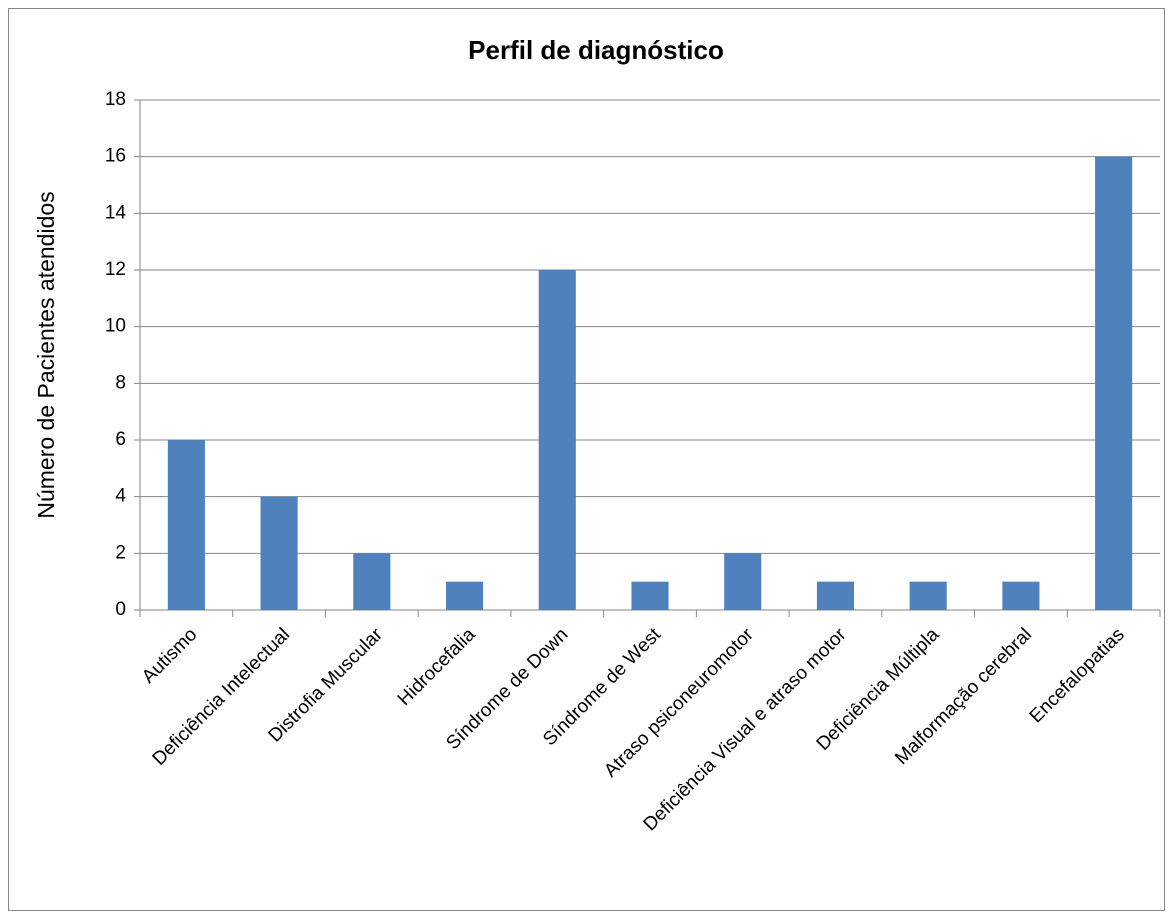 The height and width of the screenshot is (913, 1173). I want to click on y-tick-label: 2, so click(120, 552).